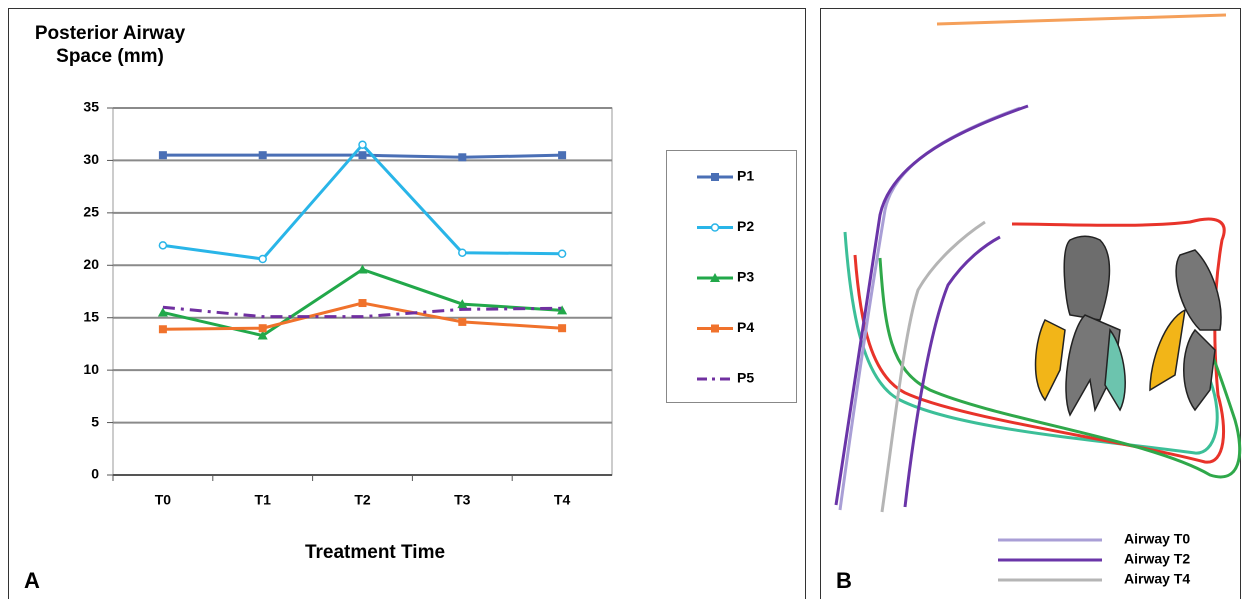 The width and height of the screenshot is (1246, 599). I want to click on outline-t0, so click(1031, 343).